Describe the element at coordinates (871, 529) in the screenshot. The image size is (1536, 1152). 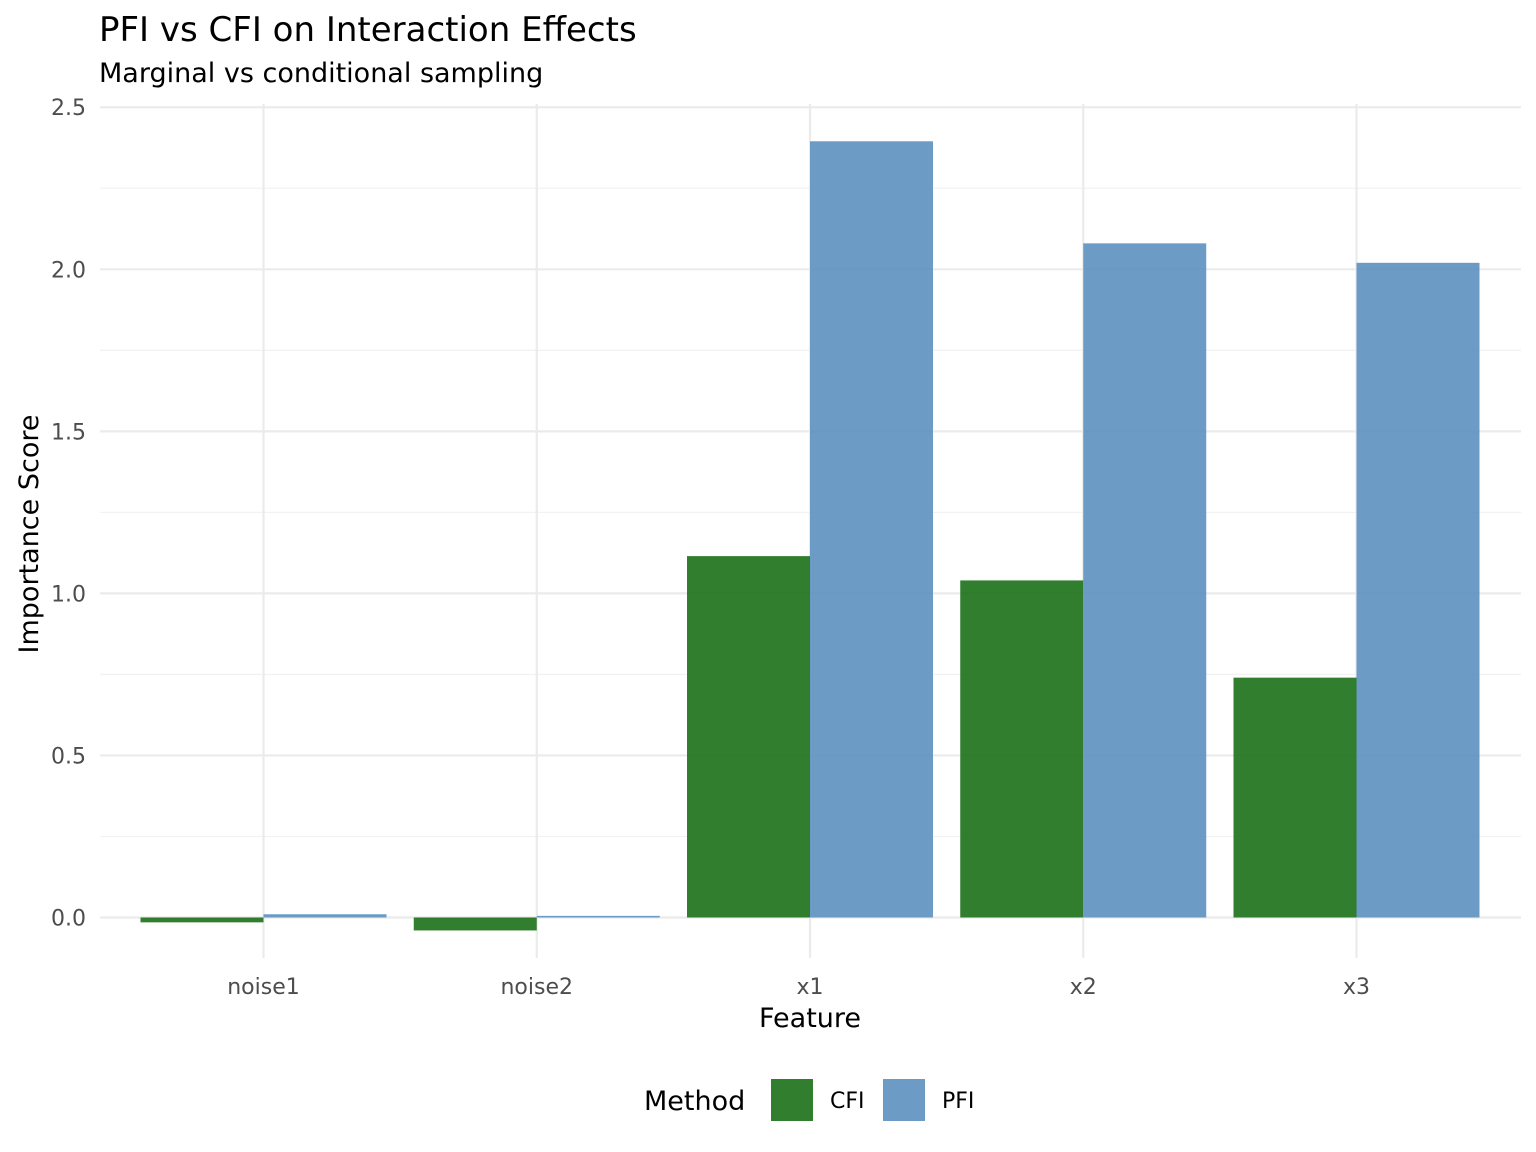
I see `bar-pfi-x1` at that location.